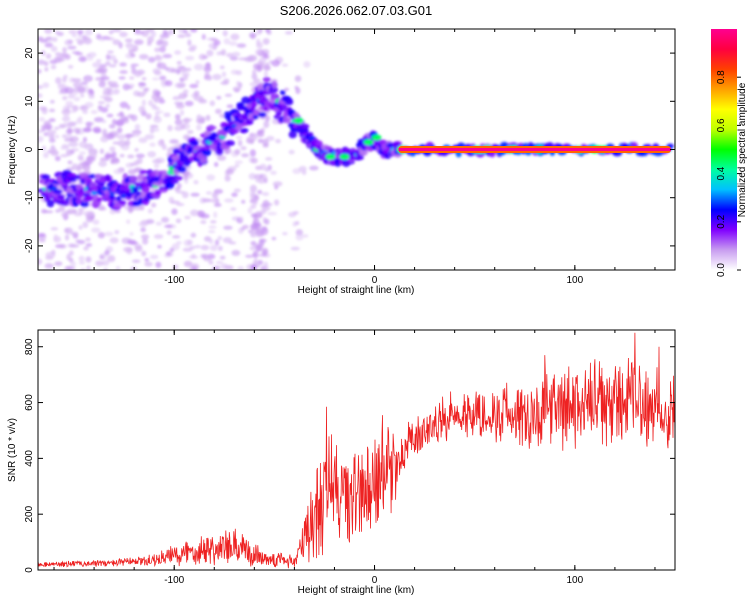  I want to click on y-tick-label: -10, so click(29, 197).